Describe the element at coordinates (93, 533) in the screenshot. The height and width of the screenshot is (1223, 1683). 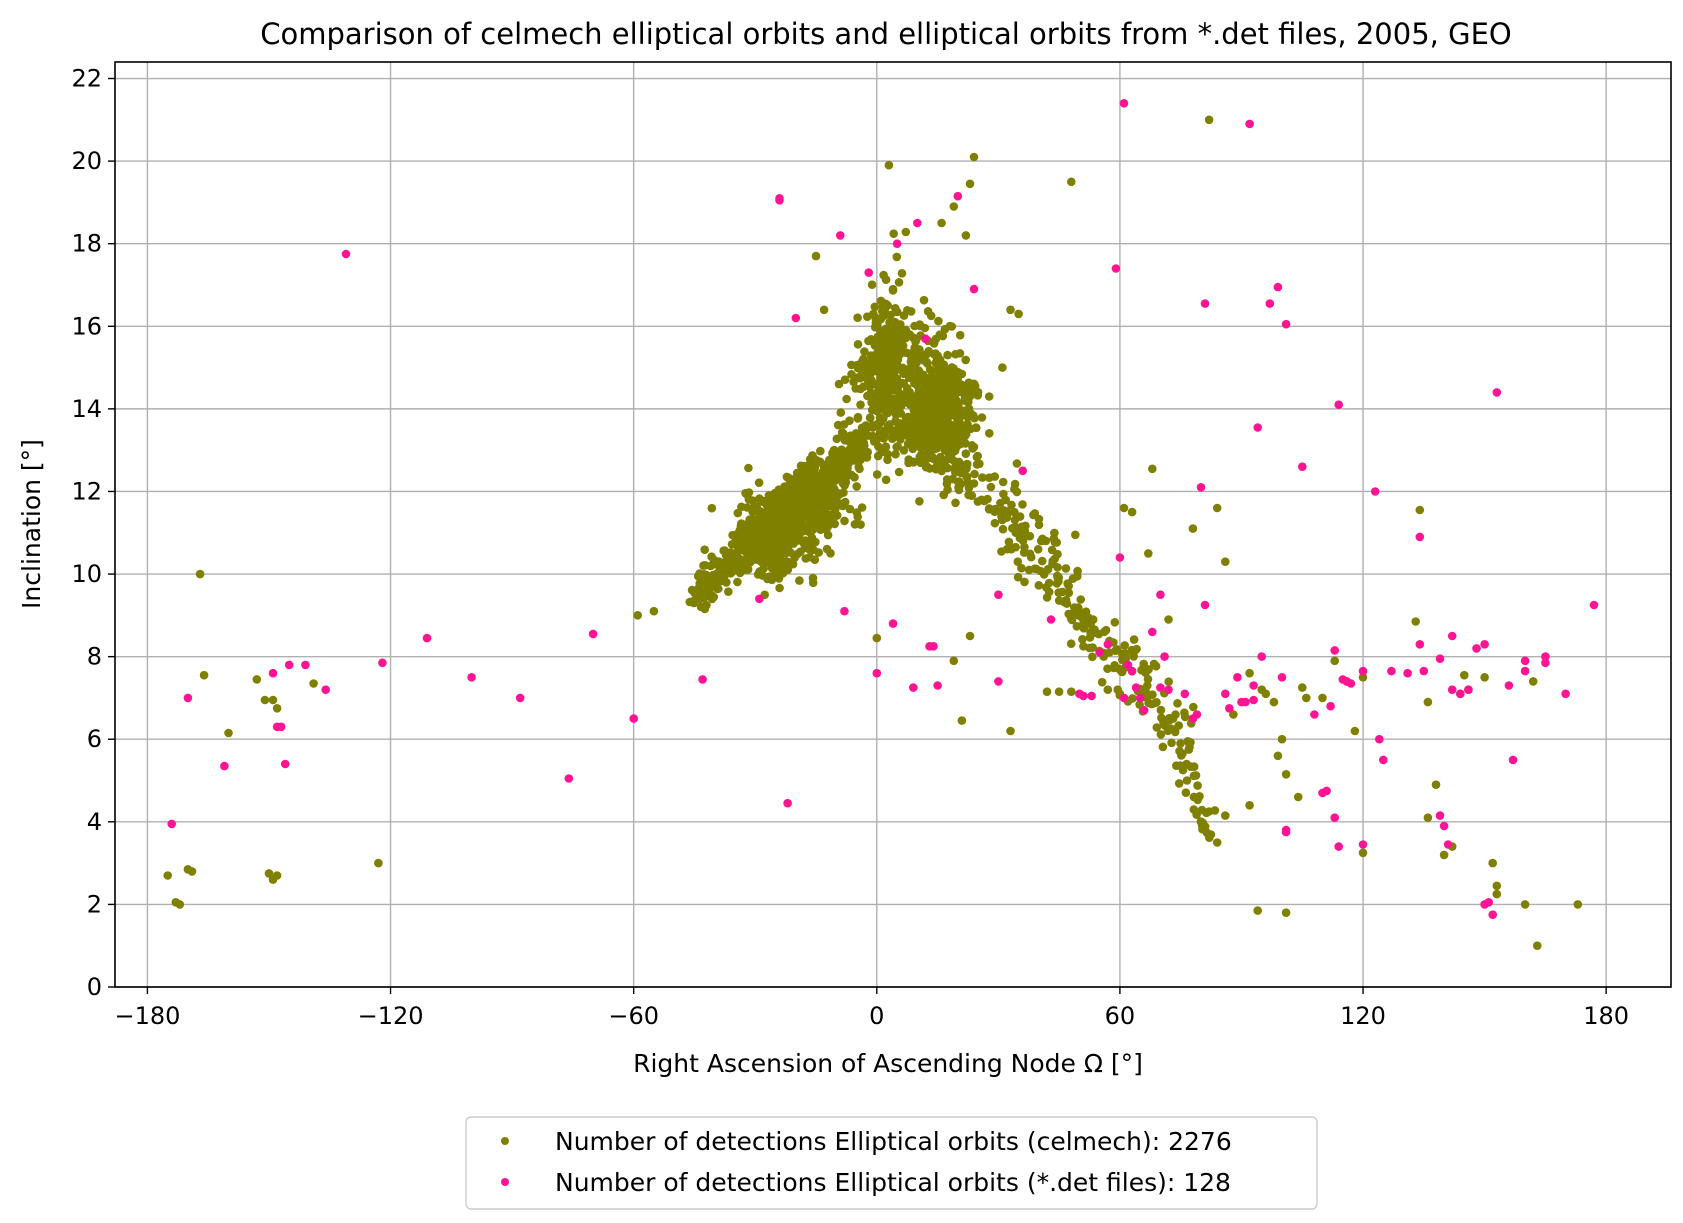
I see `y-axis-ticks: 0 2 4 6 8 10 12 14 16 18 20 22` at that location.